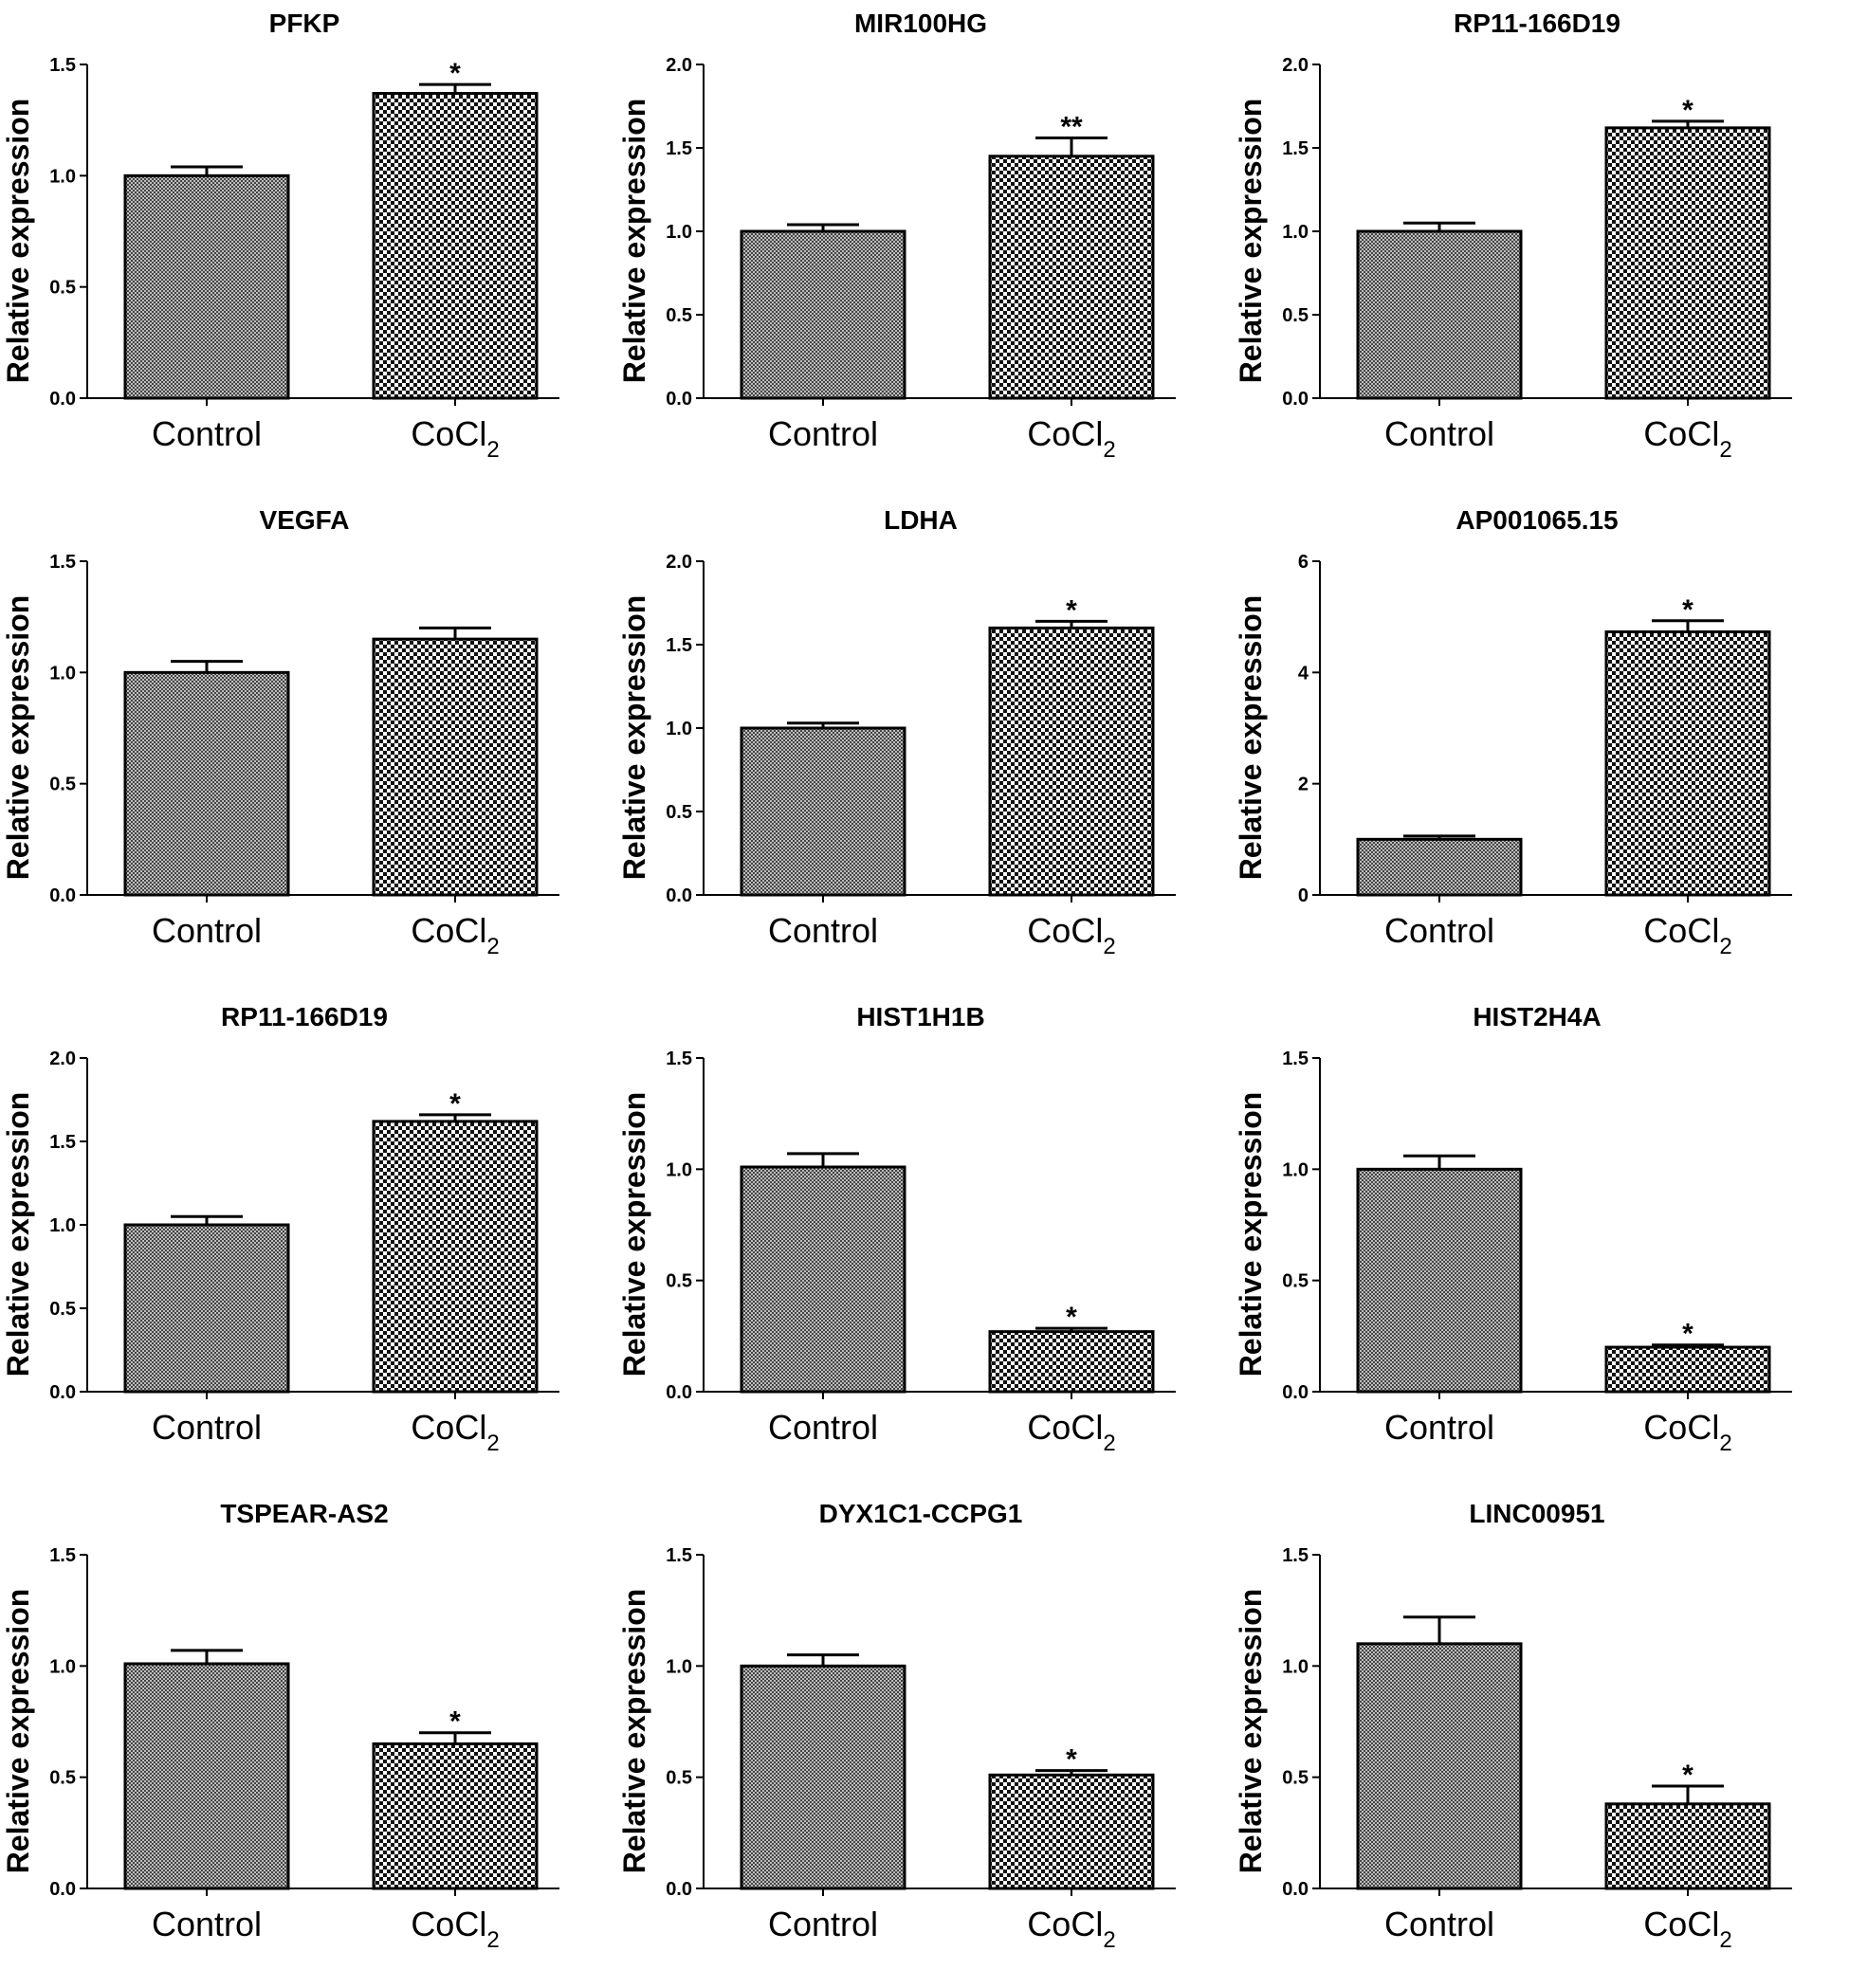 The height and width of the screenshot is (1988, 1849). I want to click on chart-title: RP11-166D19, so click(304, 1016).